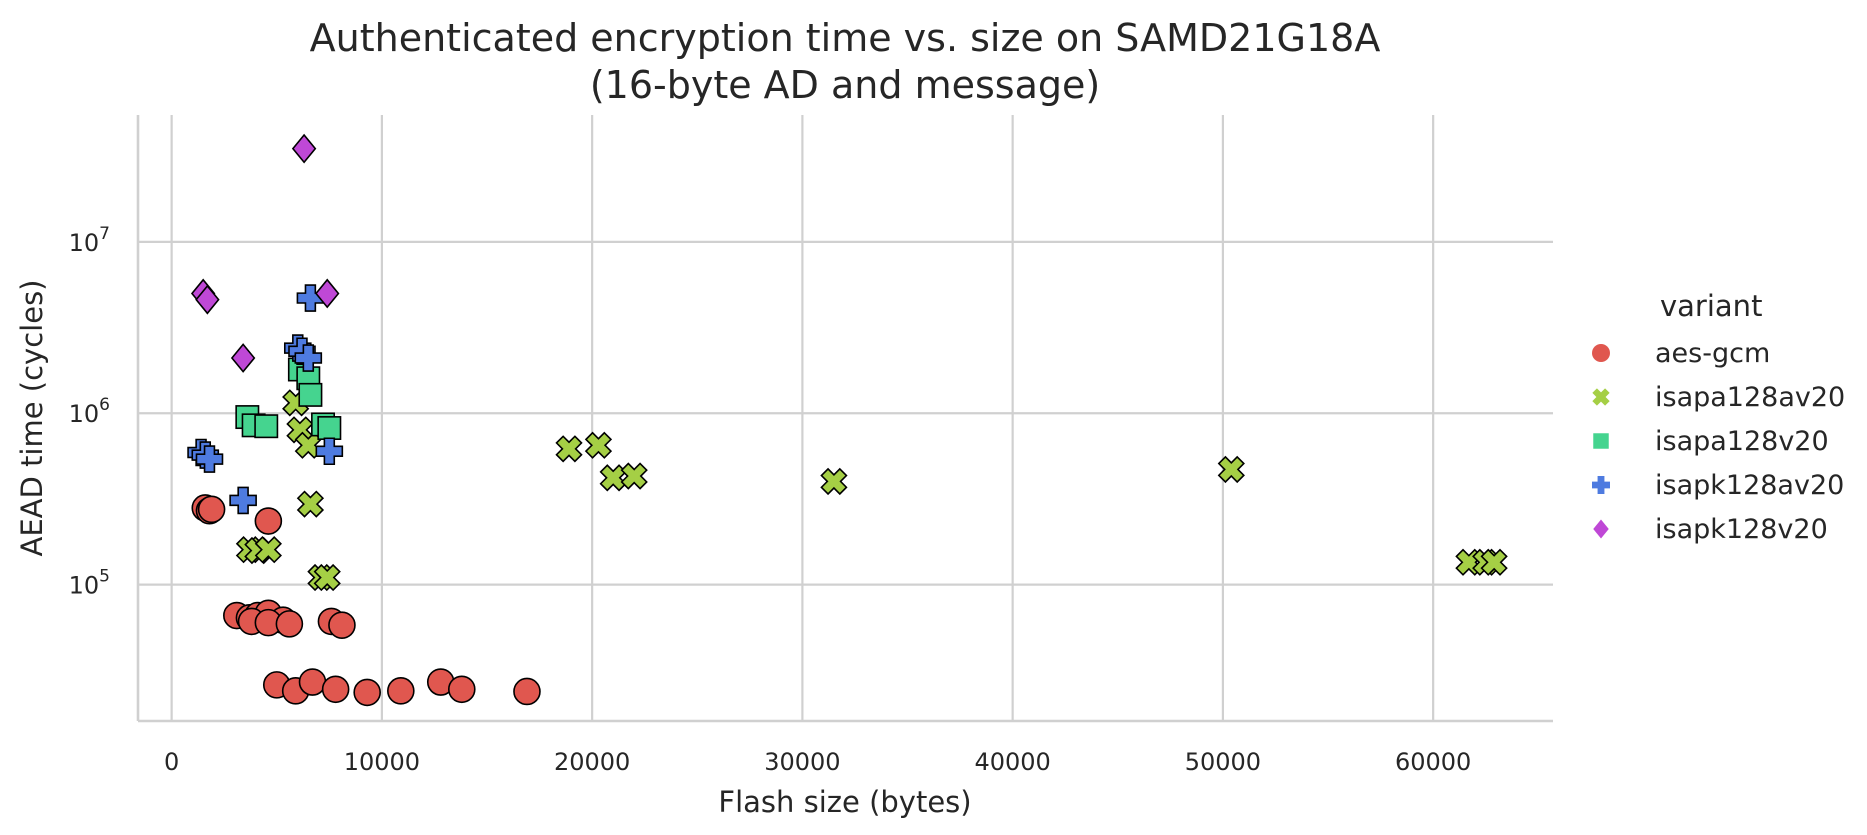 The image size is (1867, 835). I want to click on x-axis-label: Flash size (bytes), so click(844, 802).